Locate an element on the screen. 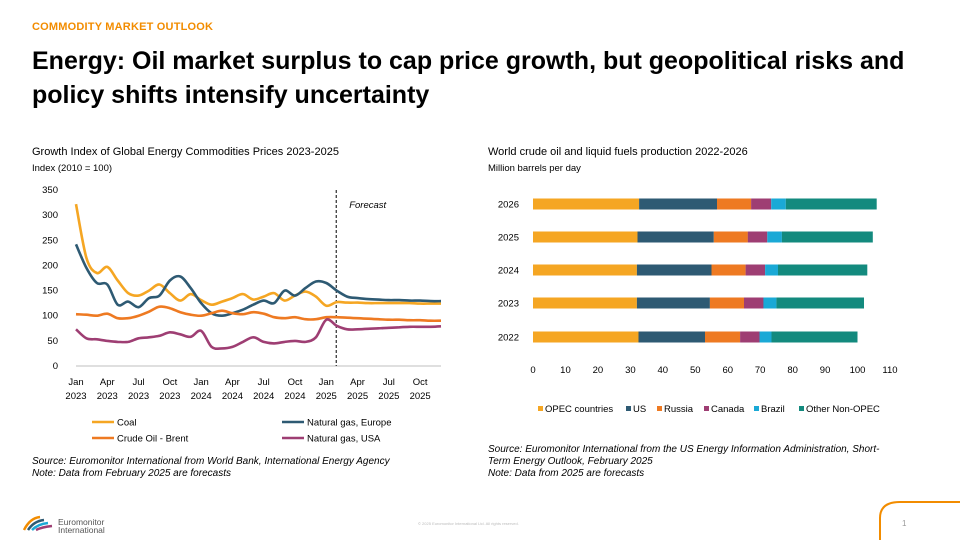  legend-label-0: Coal is located at coordinates (127, 423).